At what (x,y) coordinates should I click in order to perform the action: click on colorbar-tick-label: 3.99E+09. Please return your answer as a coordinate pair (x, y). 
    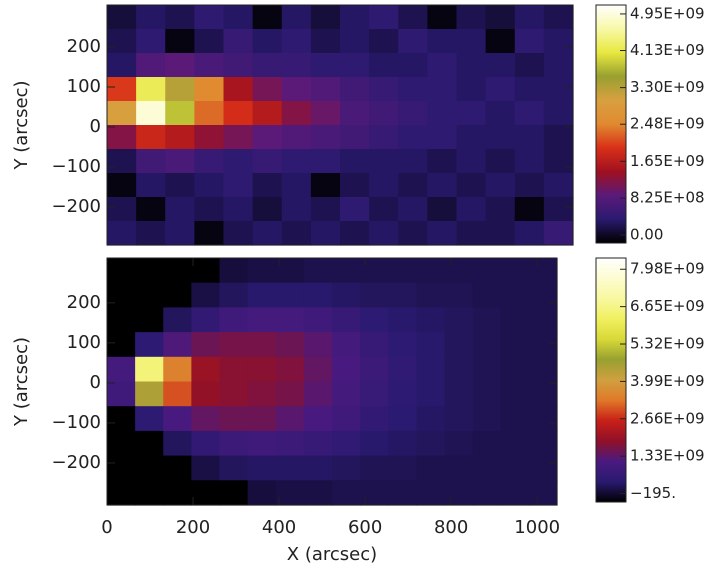
    Looking at the image, I should click on (667, 381).